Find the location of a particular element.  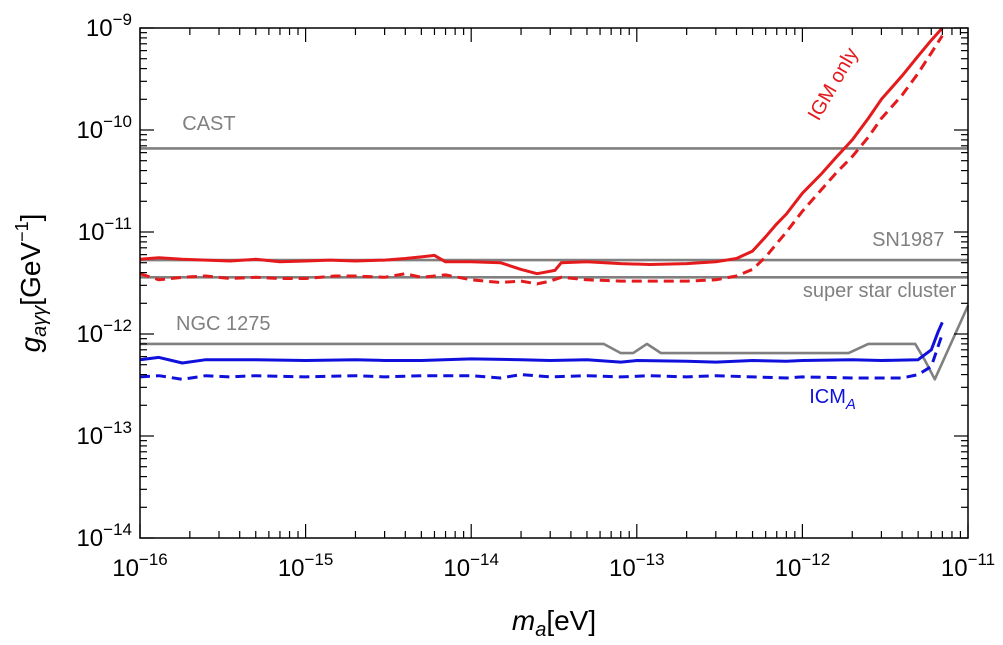

curve-label-ngc1275: NGC 1275 is located at coordinates (223, 324).